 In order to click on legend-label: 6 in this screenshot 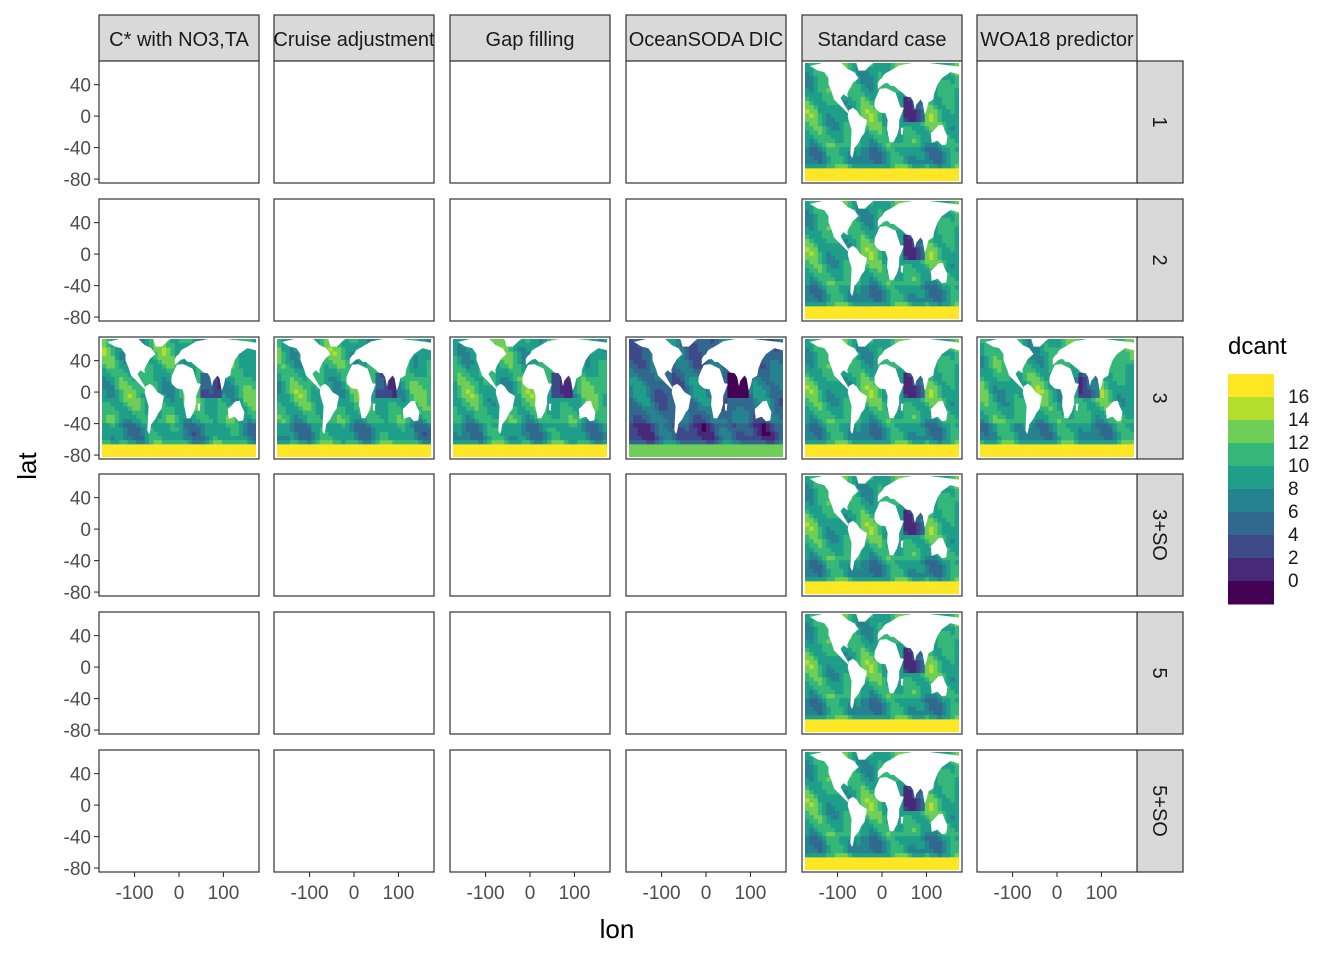, I will do `click(1293, 512)`.